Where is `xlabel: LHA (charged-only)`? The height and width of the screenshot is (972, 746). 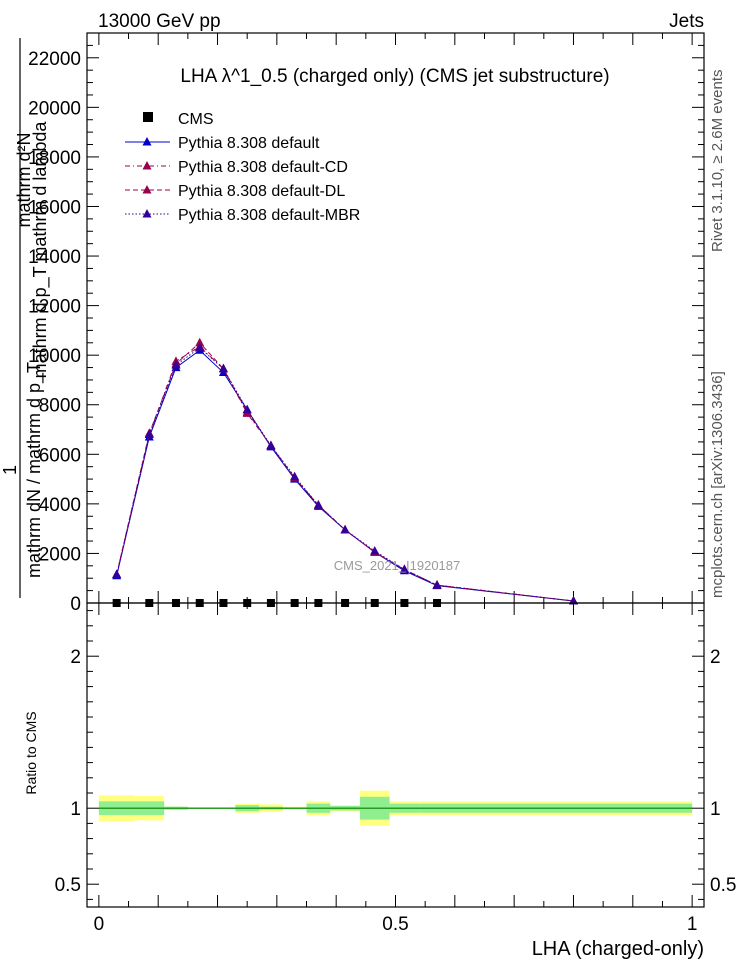 xlabel: LHA (charged-only) is located at coordinates (618, 949).